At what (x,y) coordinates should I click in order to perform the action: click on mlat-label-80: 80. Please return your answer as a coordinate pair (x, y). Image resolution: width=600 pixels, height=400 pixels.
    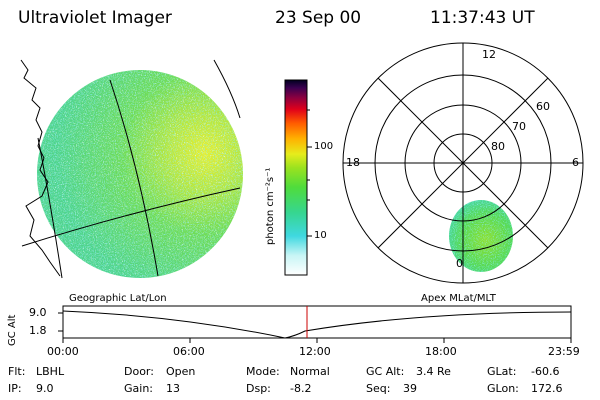
    Looking at the image, I should click on (498, 146).